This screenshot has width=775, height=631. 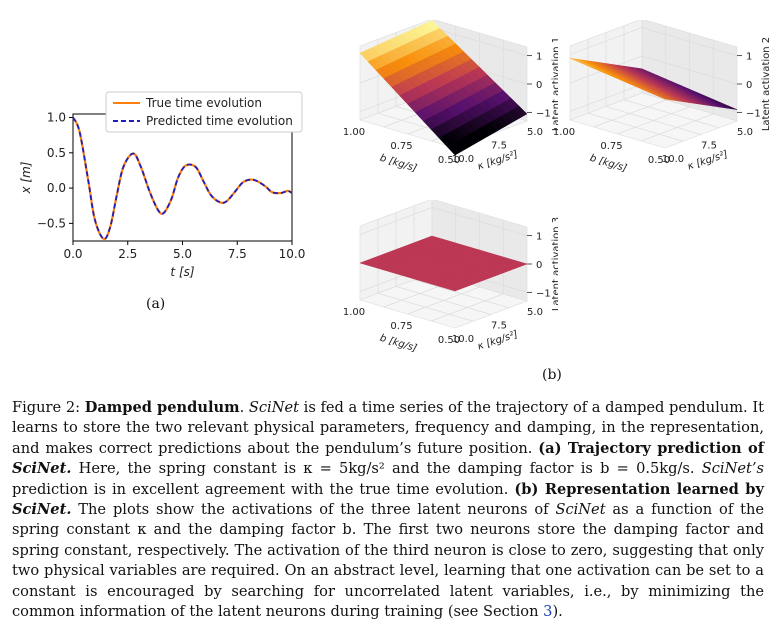 What do you see at coordinates (42, 469) in the screenshot?
I see `caption-a-scinet: SciNet.` at bounding box center [42, 469].